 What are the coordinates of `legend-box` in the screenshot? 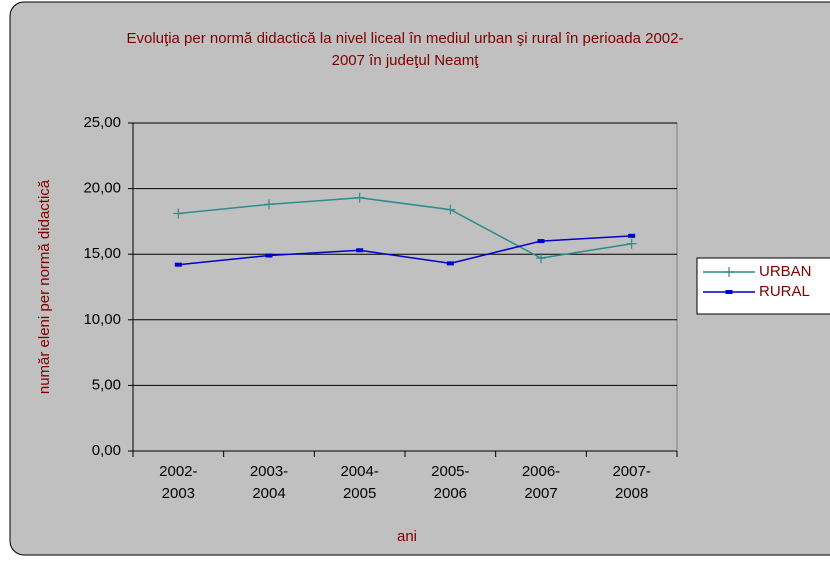 It's located at (763, 286).